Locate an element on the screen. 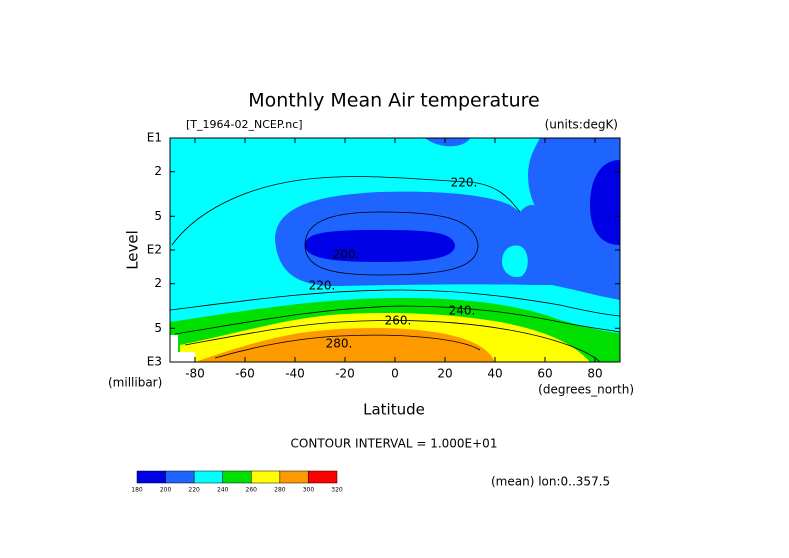 This screenshot has width=789, height=558. colorbar-label: 220 is located at coordinates (194, 490).